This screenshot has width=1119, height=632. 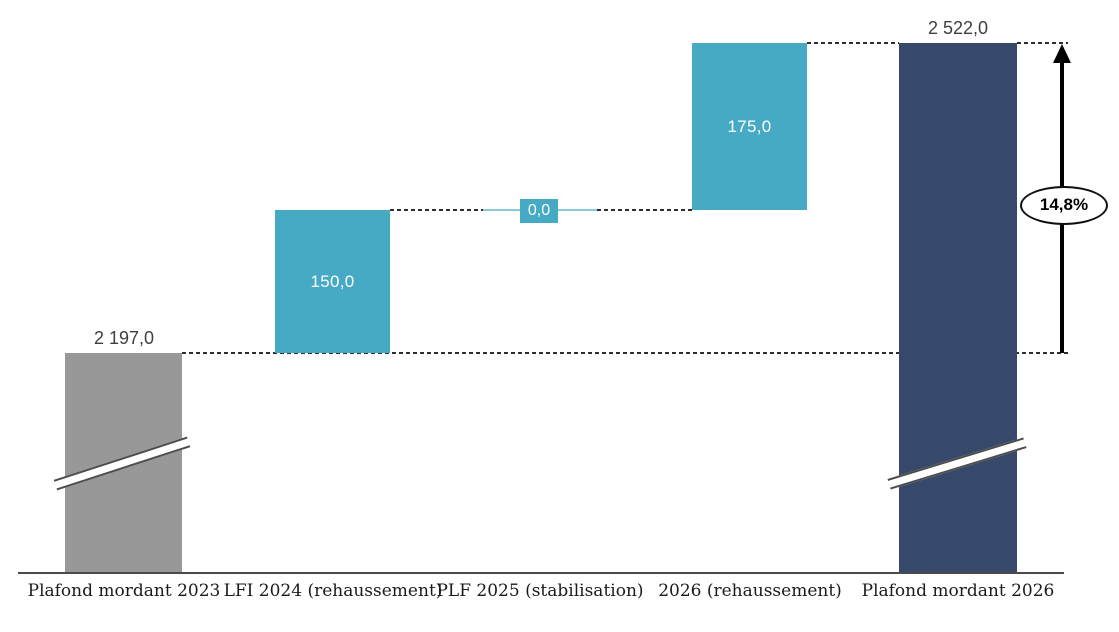 I want to click on x-axis-label-plafond-2026: Plafond mordant 2026, so click(x=958, y=591).